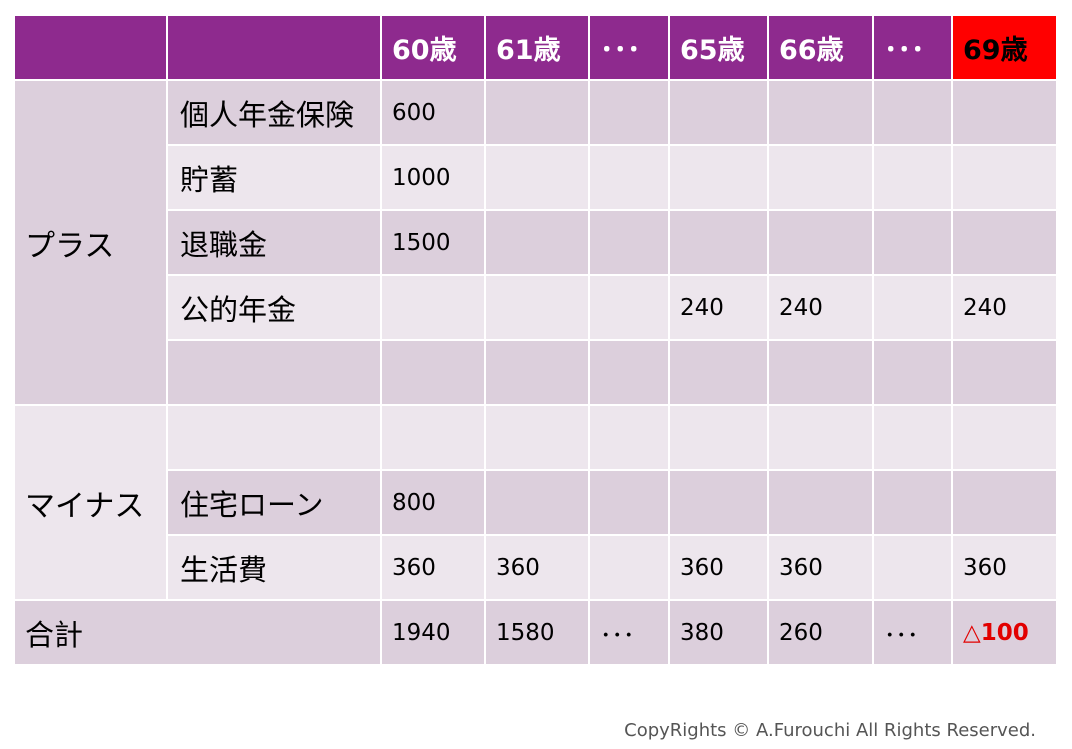  I want to click on total-cell: 1580, so click(537, 632).